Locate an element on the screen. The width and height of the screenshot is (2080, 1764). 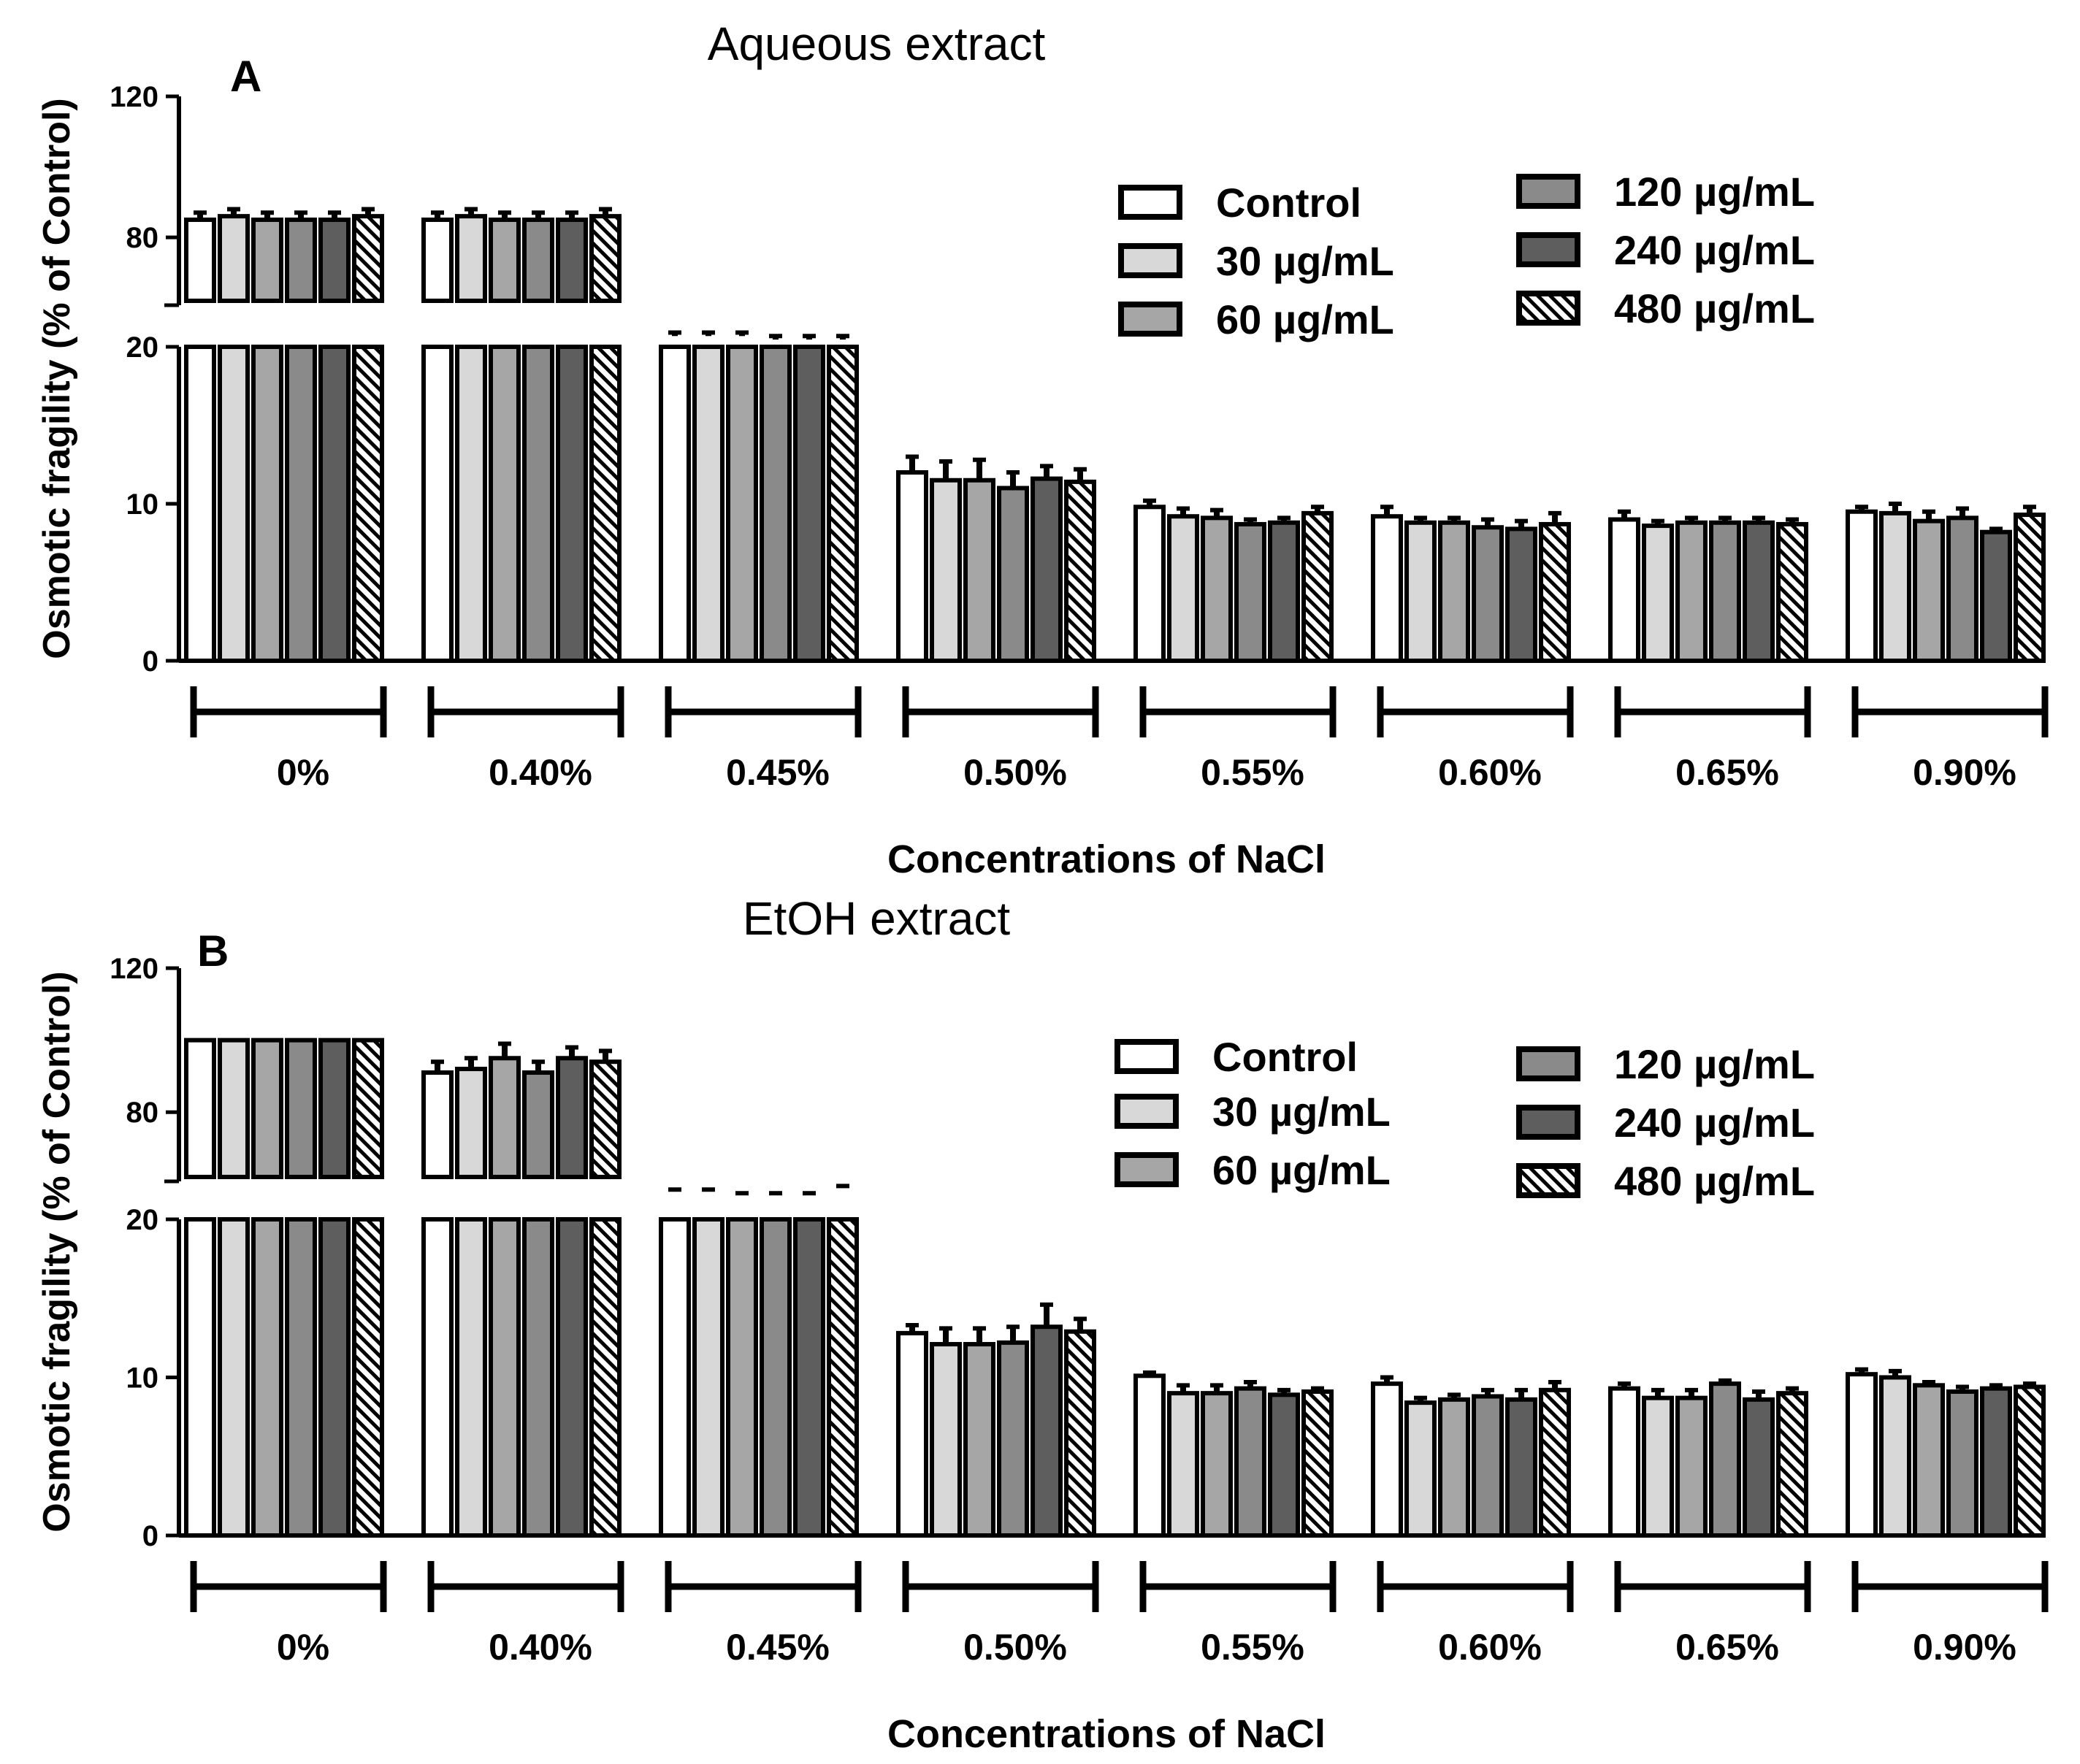
legend-label: 60 µg/mL is located at coordinates (1301, 1170).